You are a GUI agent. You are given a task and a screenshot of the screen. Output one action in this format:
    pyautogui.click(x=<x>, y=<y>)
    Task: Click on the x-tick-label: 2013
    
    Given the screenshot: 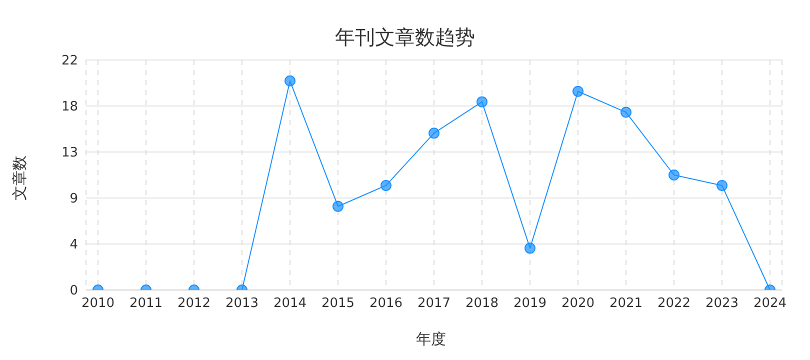 What is the action you would take?
    pyautogui.click(x=242, y=304)
    